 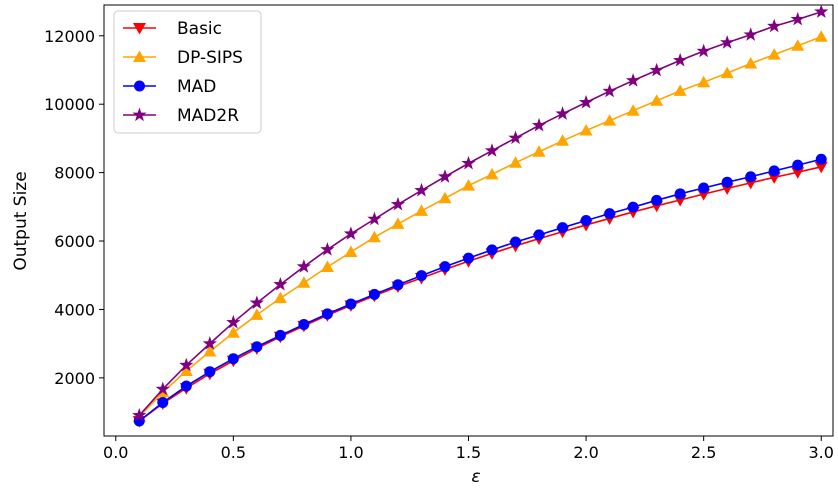 I want to click on legend-label: MAD, so click(x=196, y=87).